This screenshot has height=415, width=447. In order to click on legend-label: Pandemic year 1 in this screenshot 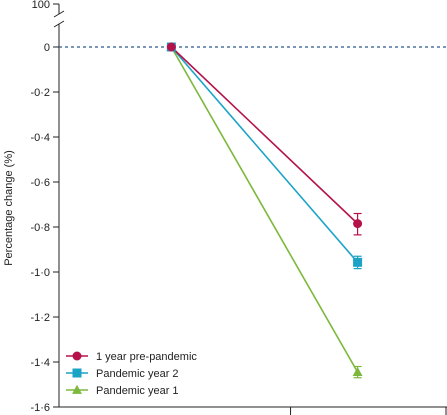, I will do `click(137, 391)`.